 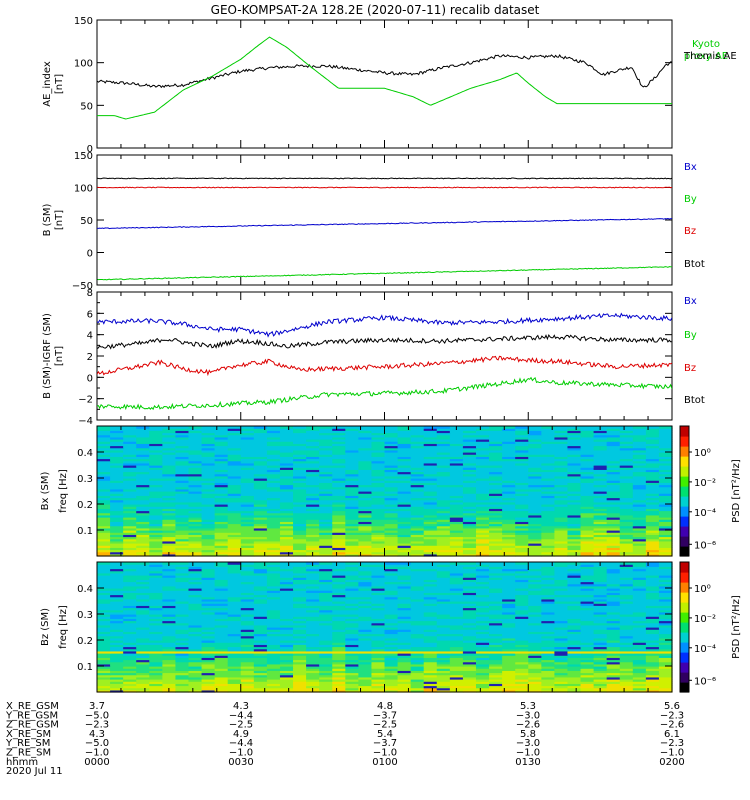 I want to click on y-tick-label: 100, so click(x=83, y=64).